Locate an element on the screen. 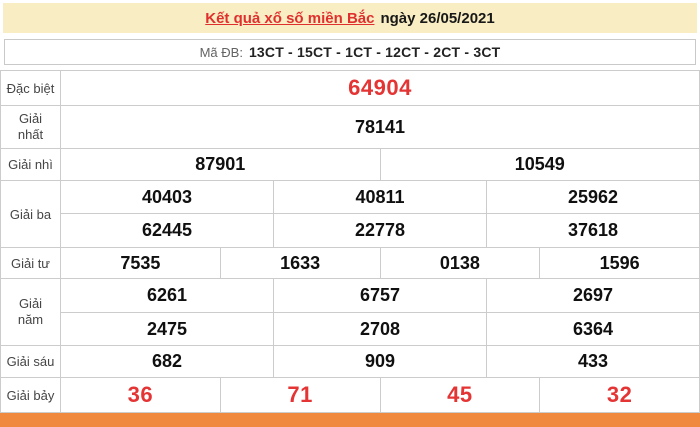 Image resolution: width=700 pixels, height=427 pixels. prize-value-fourth-1: 7535 is located at coordinates (140, 263).